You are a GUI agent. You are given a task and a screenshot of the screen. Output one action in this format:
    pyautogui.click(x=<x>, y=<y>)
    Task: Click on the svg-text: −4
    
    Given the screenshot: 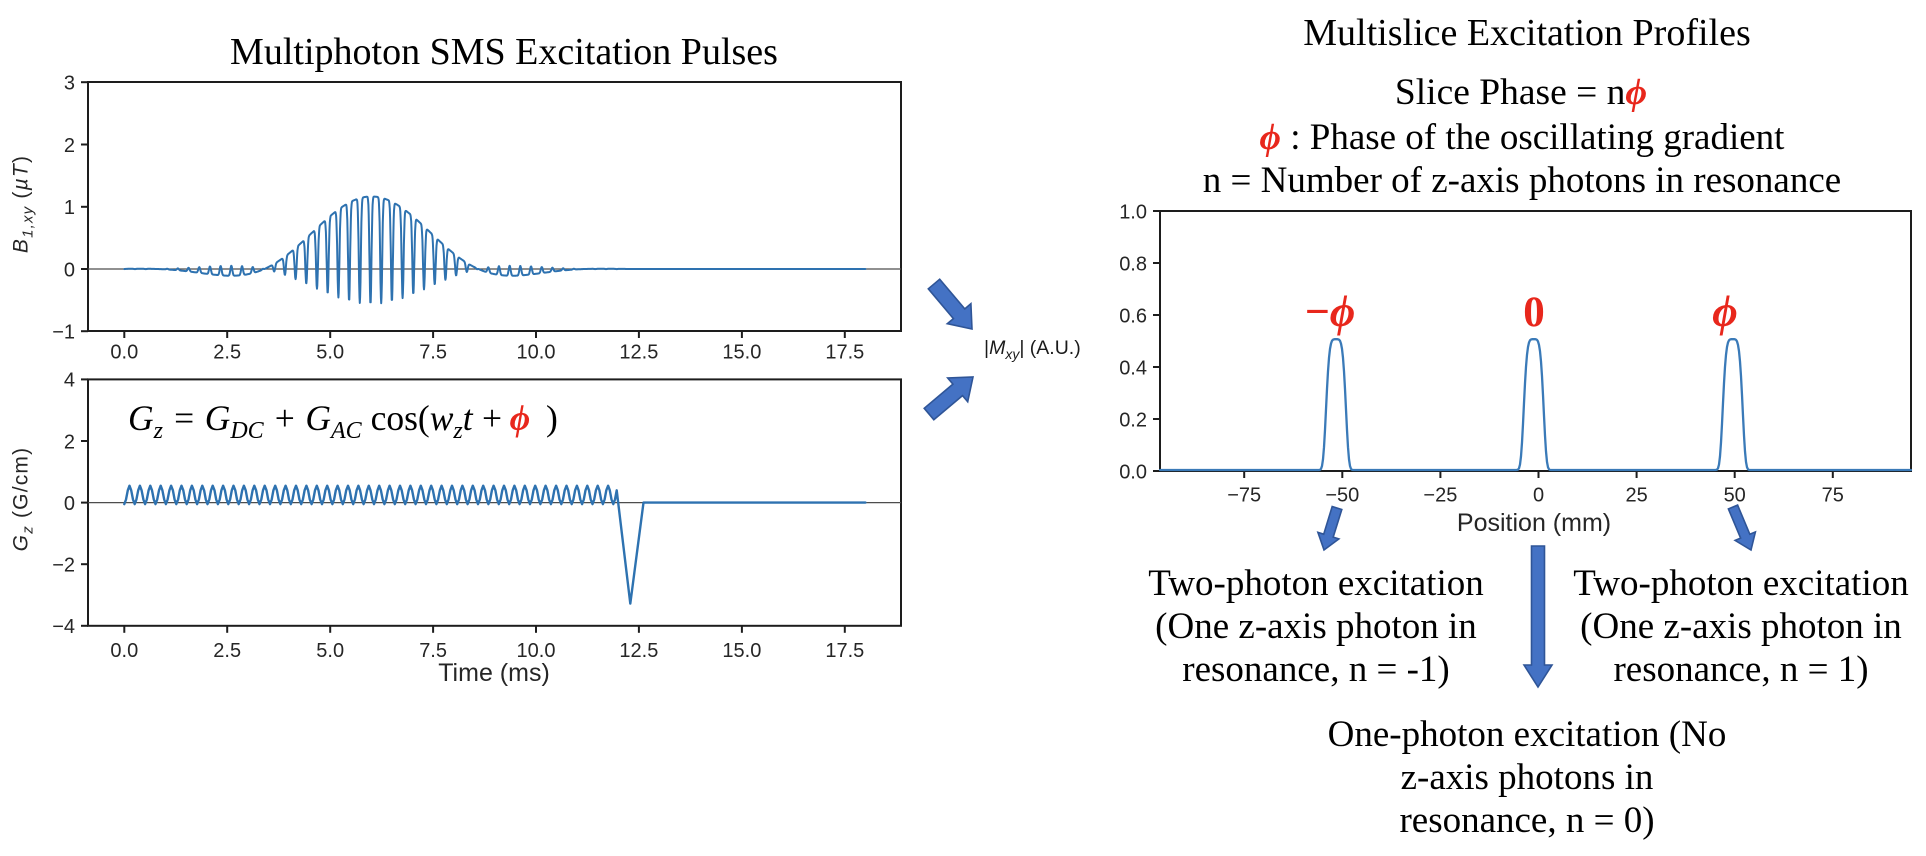 What is the action you would take?
    pyautogui.click(x=63, y=627)
    